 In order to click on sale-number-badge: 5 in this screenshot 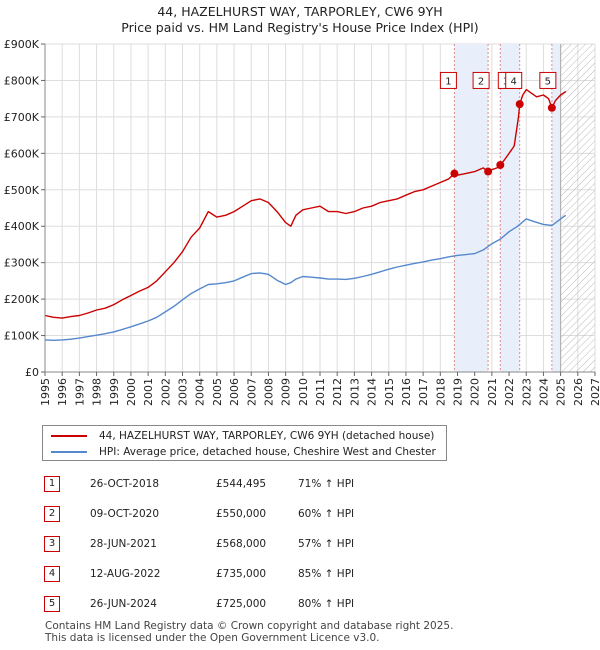, I will do `click(52, 604)`.